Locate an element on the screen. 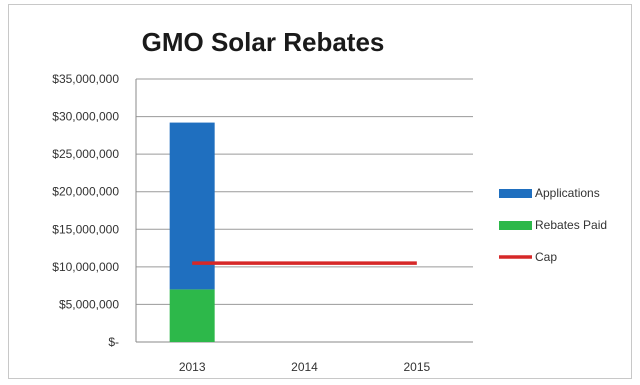  y-tick-label: $20,000,000 is located at coordinates (85, 192).